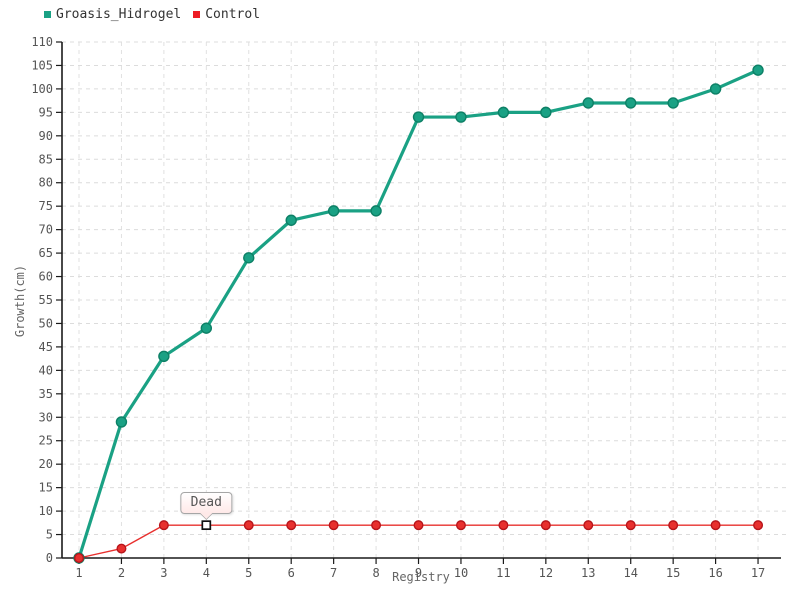 This screenshot has width=800, height=600. I want to click on legend-label-groasis: Groasis_Hidrogel, so click(119, 14).